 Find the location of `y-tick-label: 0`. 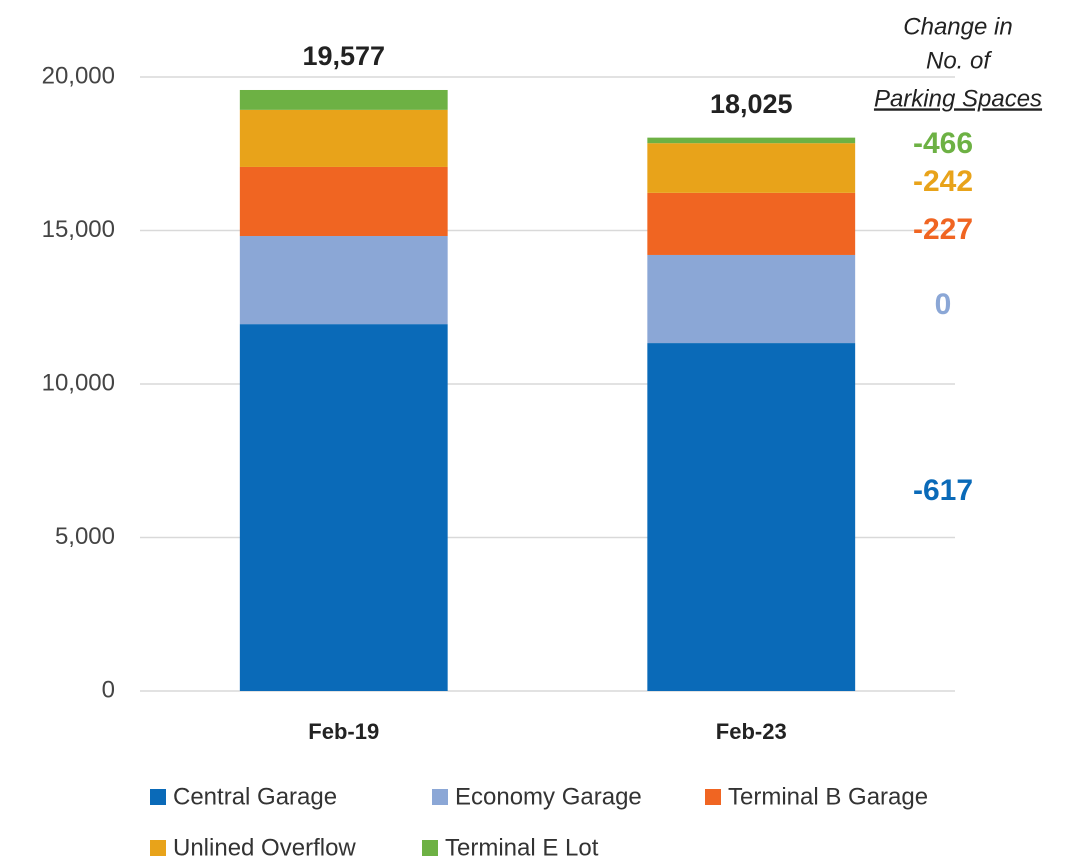

y-tick-label: 0 is located at coordinates (108, 689).